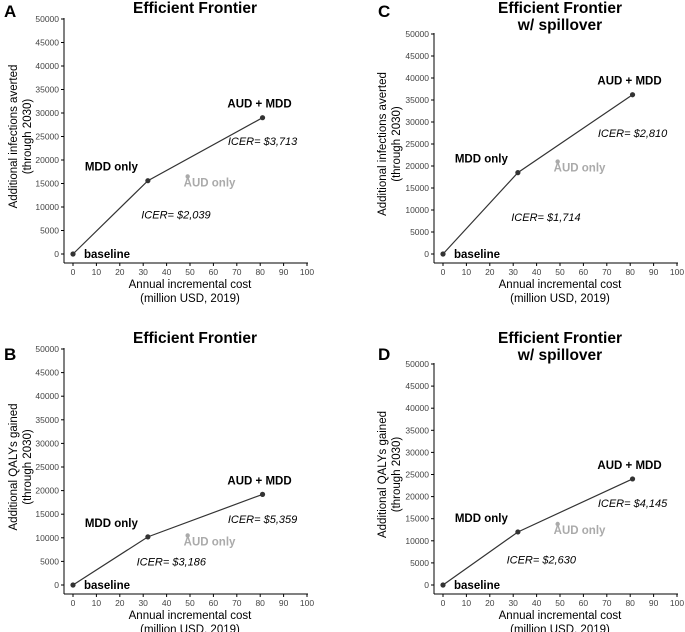 This screenshot has height=632, width=685. What do you see at coordinates (560, 299) in the screenshot?
I see `chart-c-x-label-sub: (million USD, 2019)` at bounding box center [560, 299].